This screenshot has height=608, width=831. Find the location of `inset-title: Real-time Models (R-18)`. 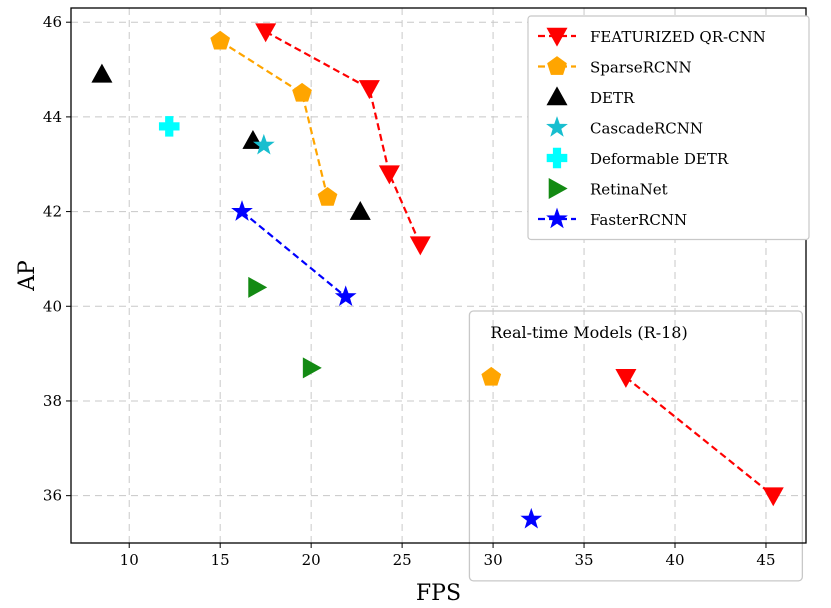

inset-title: Real-time Models (R-18) is located at coordinates (588, 332).